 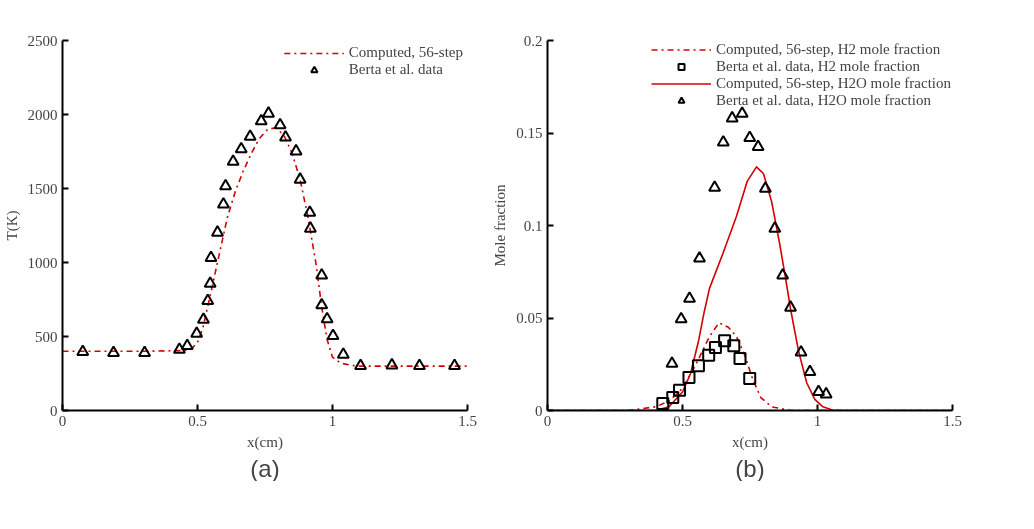 What do you see at coordinates (12, 225) in the screenshot?
I see `y-axis-title: T(K)` at bounding box center [12, 225].